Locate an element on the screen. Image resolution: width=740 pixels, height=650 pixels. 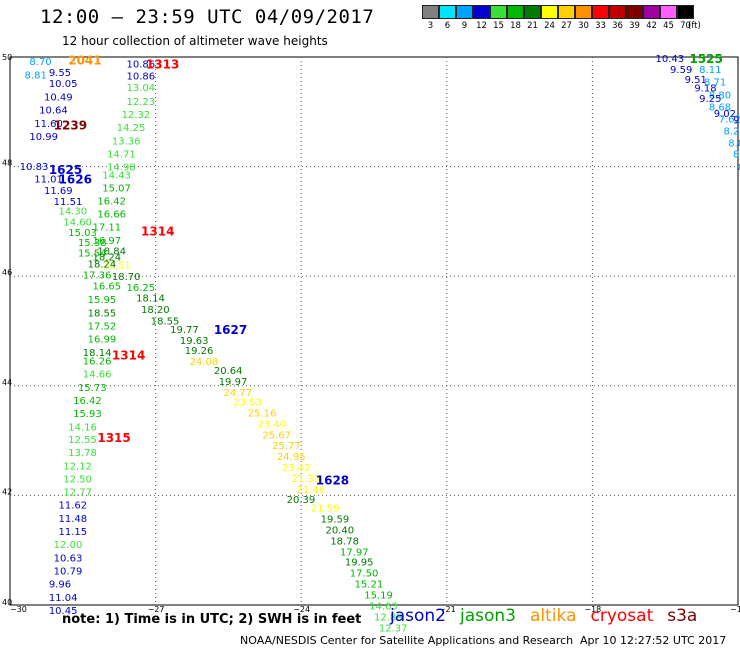
scale-label: 27 is located at coordinates (566, 26).